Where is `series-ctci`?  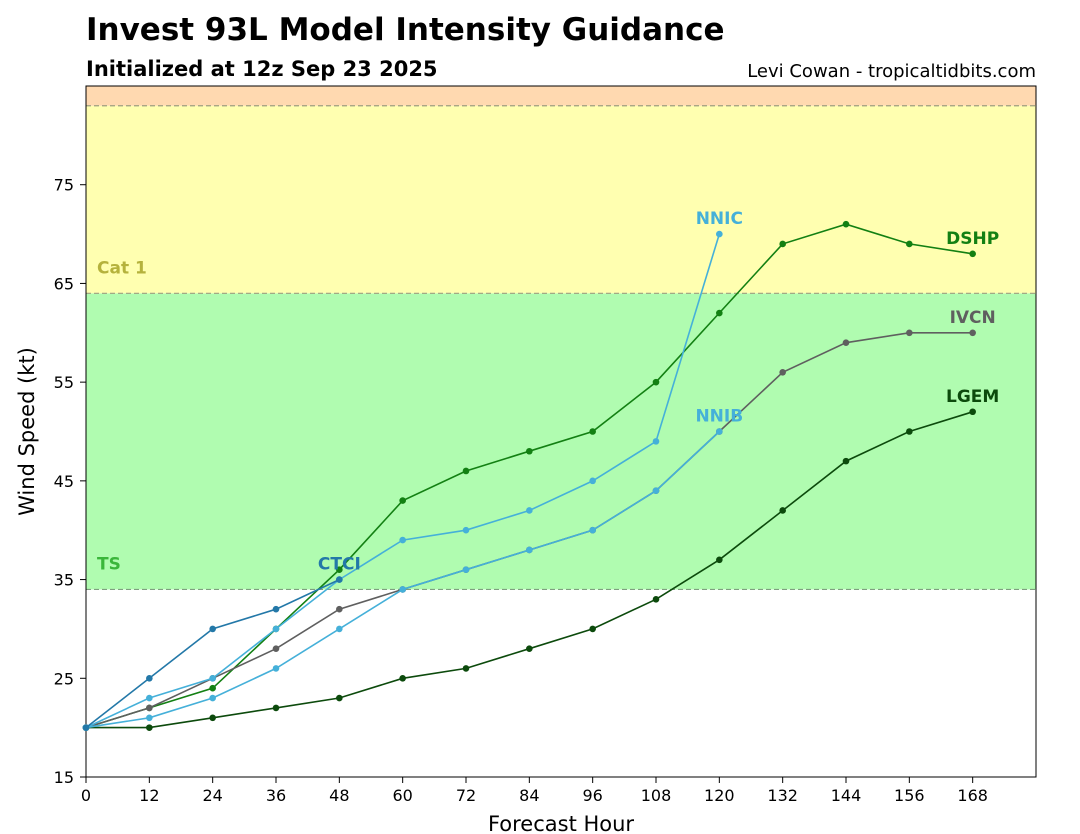 series-ctci is located at coordinates (212, 653).